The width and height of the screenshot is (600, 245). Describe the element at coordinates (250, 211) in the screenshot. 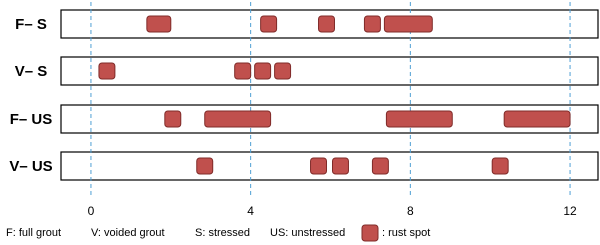

I see `x-tick-label: 4` at that location.